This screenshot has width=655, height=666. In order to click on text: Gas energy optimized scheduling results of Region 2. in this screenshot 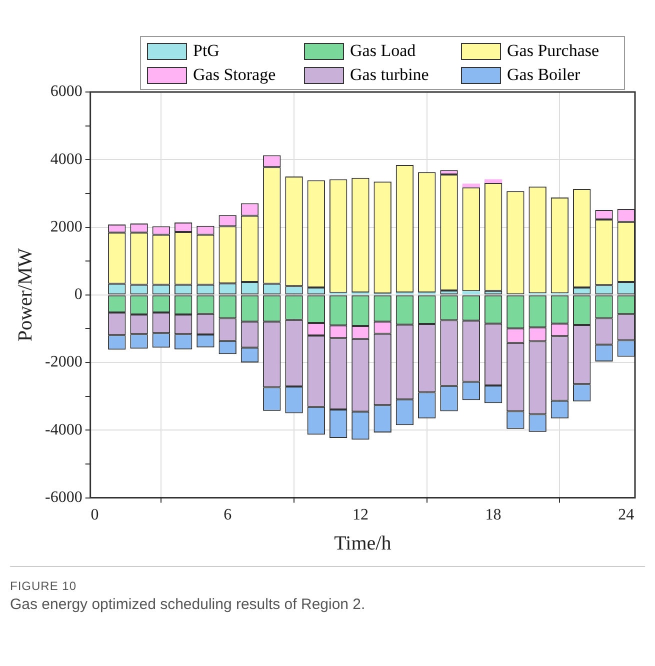, I will do `click(188, 604)`.